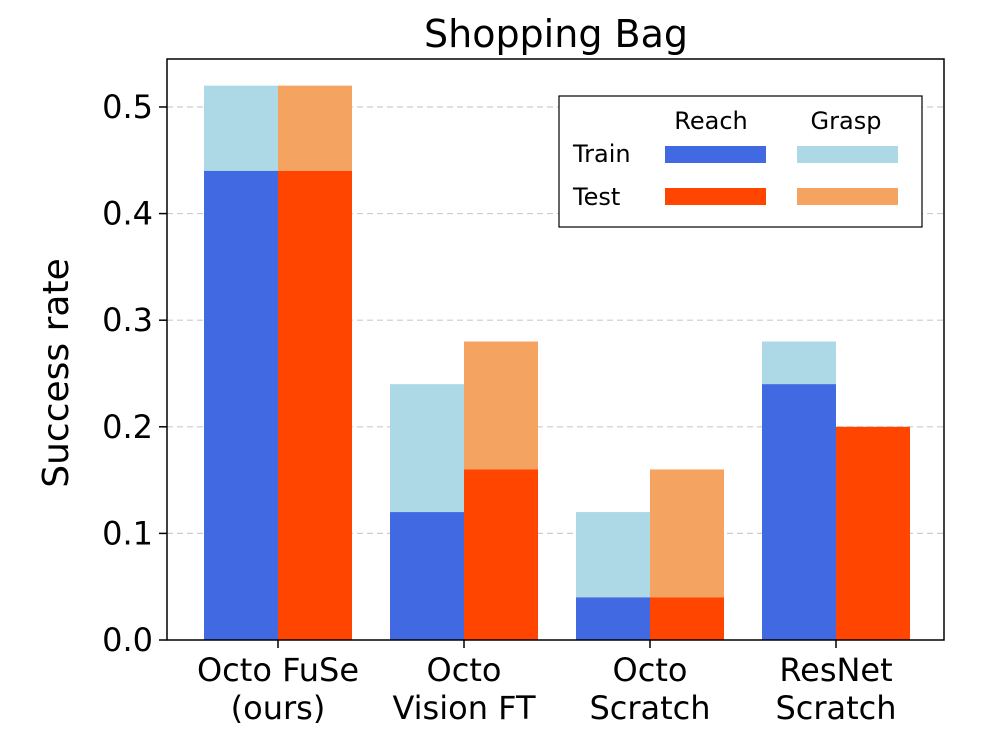 The image size is (1000, 744). What do you see at coordinates (596, 197) in the screenshot?
I see `legend-row-test: Test` at bounding box center [596, 197].